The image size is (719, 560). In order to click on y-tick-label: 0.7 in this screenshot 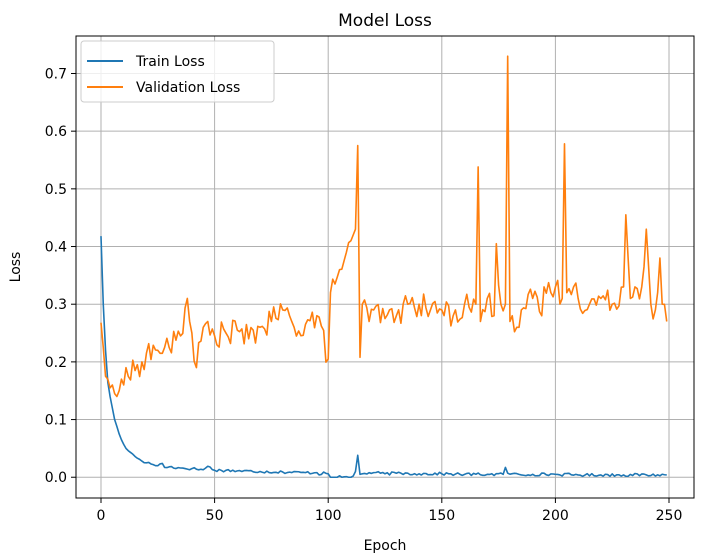, I will do `click(56, 74)`.